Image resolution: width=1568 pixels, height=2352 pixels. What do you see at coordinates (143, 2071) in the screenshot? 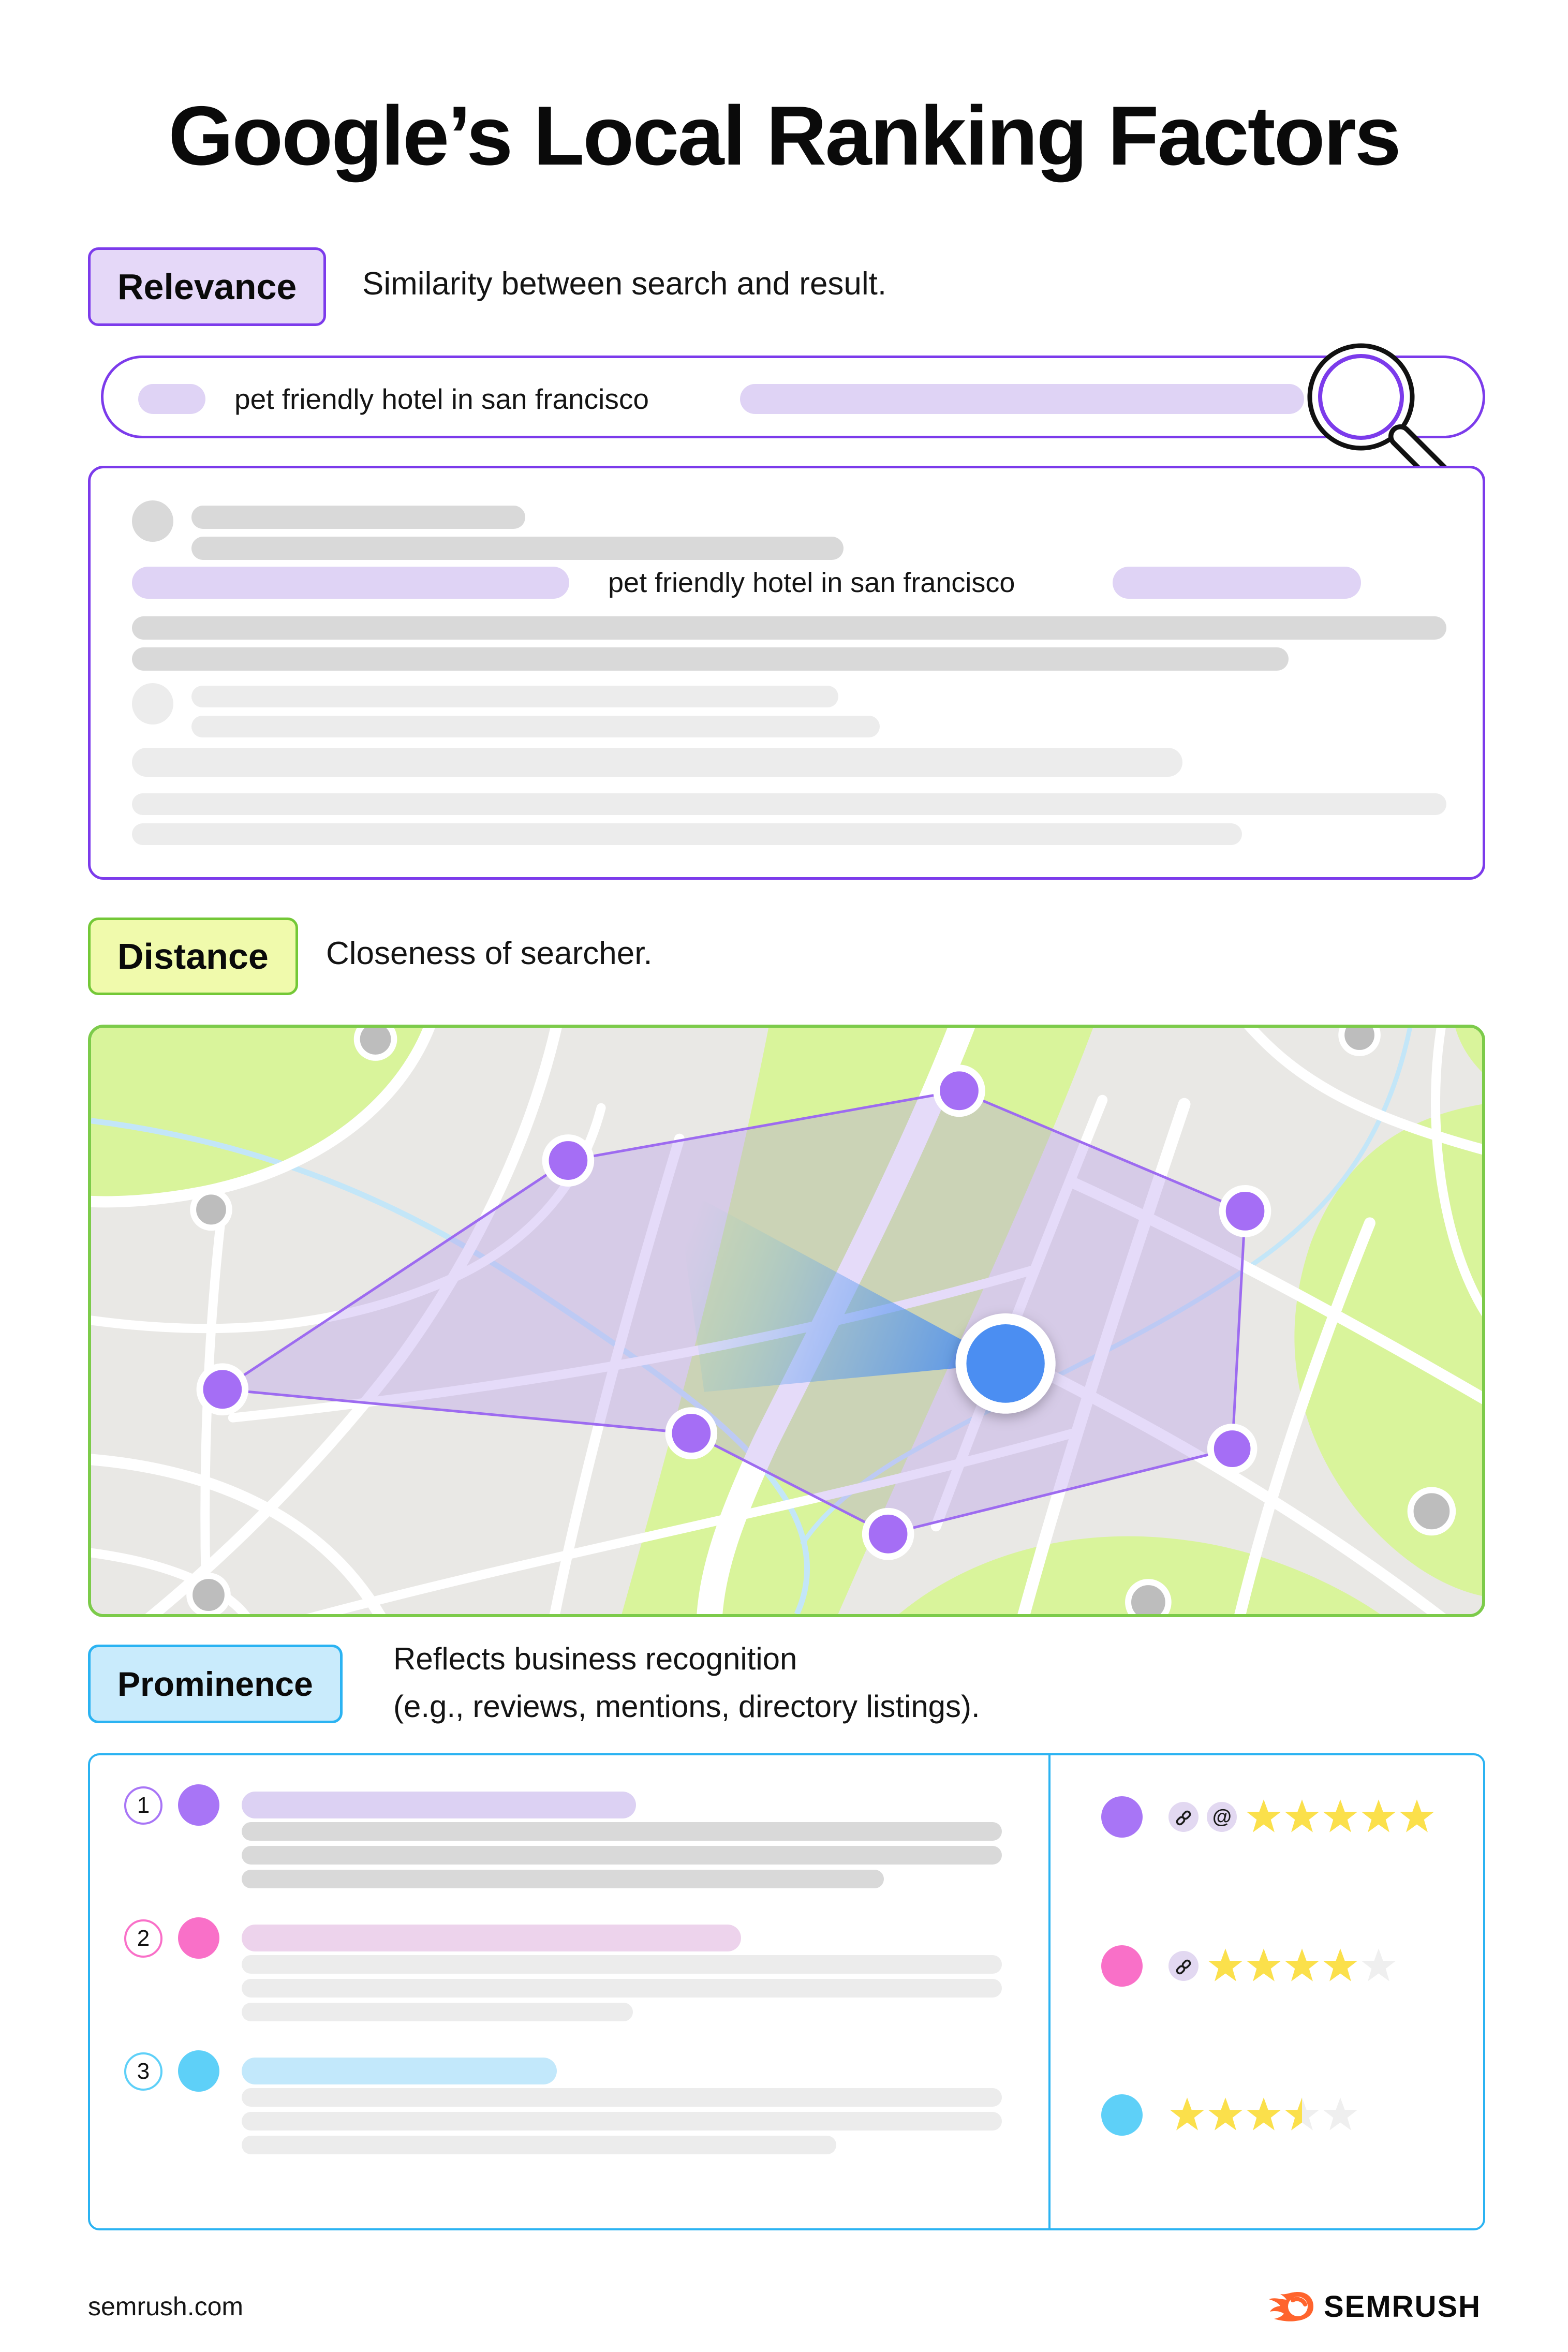
I see `rank-badge: 3` at bounding box center [143, 2071].